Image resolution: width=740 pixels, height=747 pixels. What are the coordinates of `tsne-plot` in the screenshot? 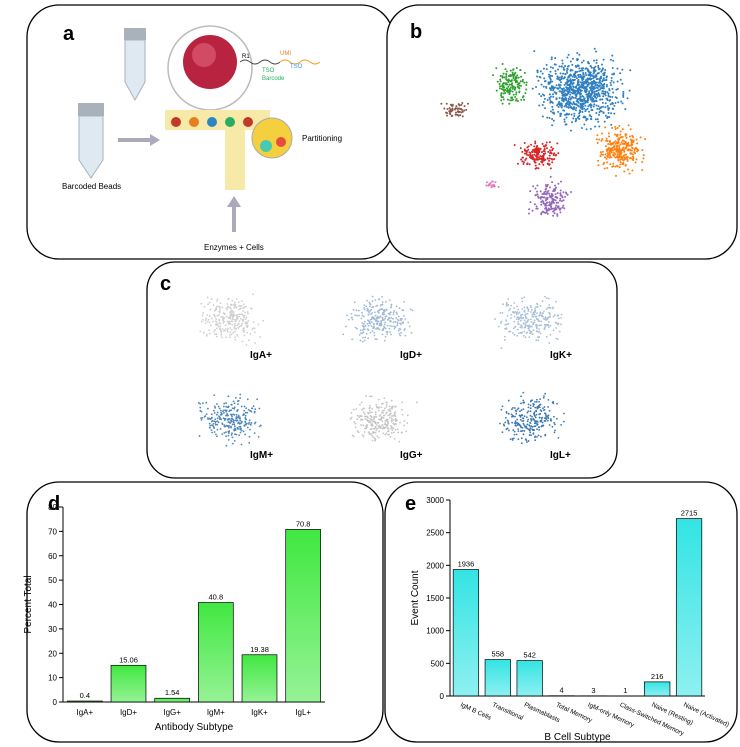 It's located at (543, 132).